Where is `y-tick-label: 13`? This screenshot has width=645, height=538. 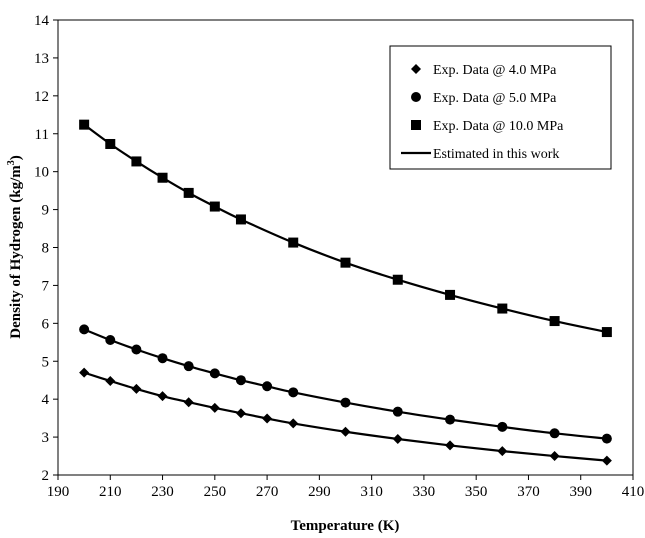
y-tick-label: 13 is located at coordinates (41, 59).